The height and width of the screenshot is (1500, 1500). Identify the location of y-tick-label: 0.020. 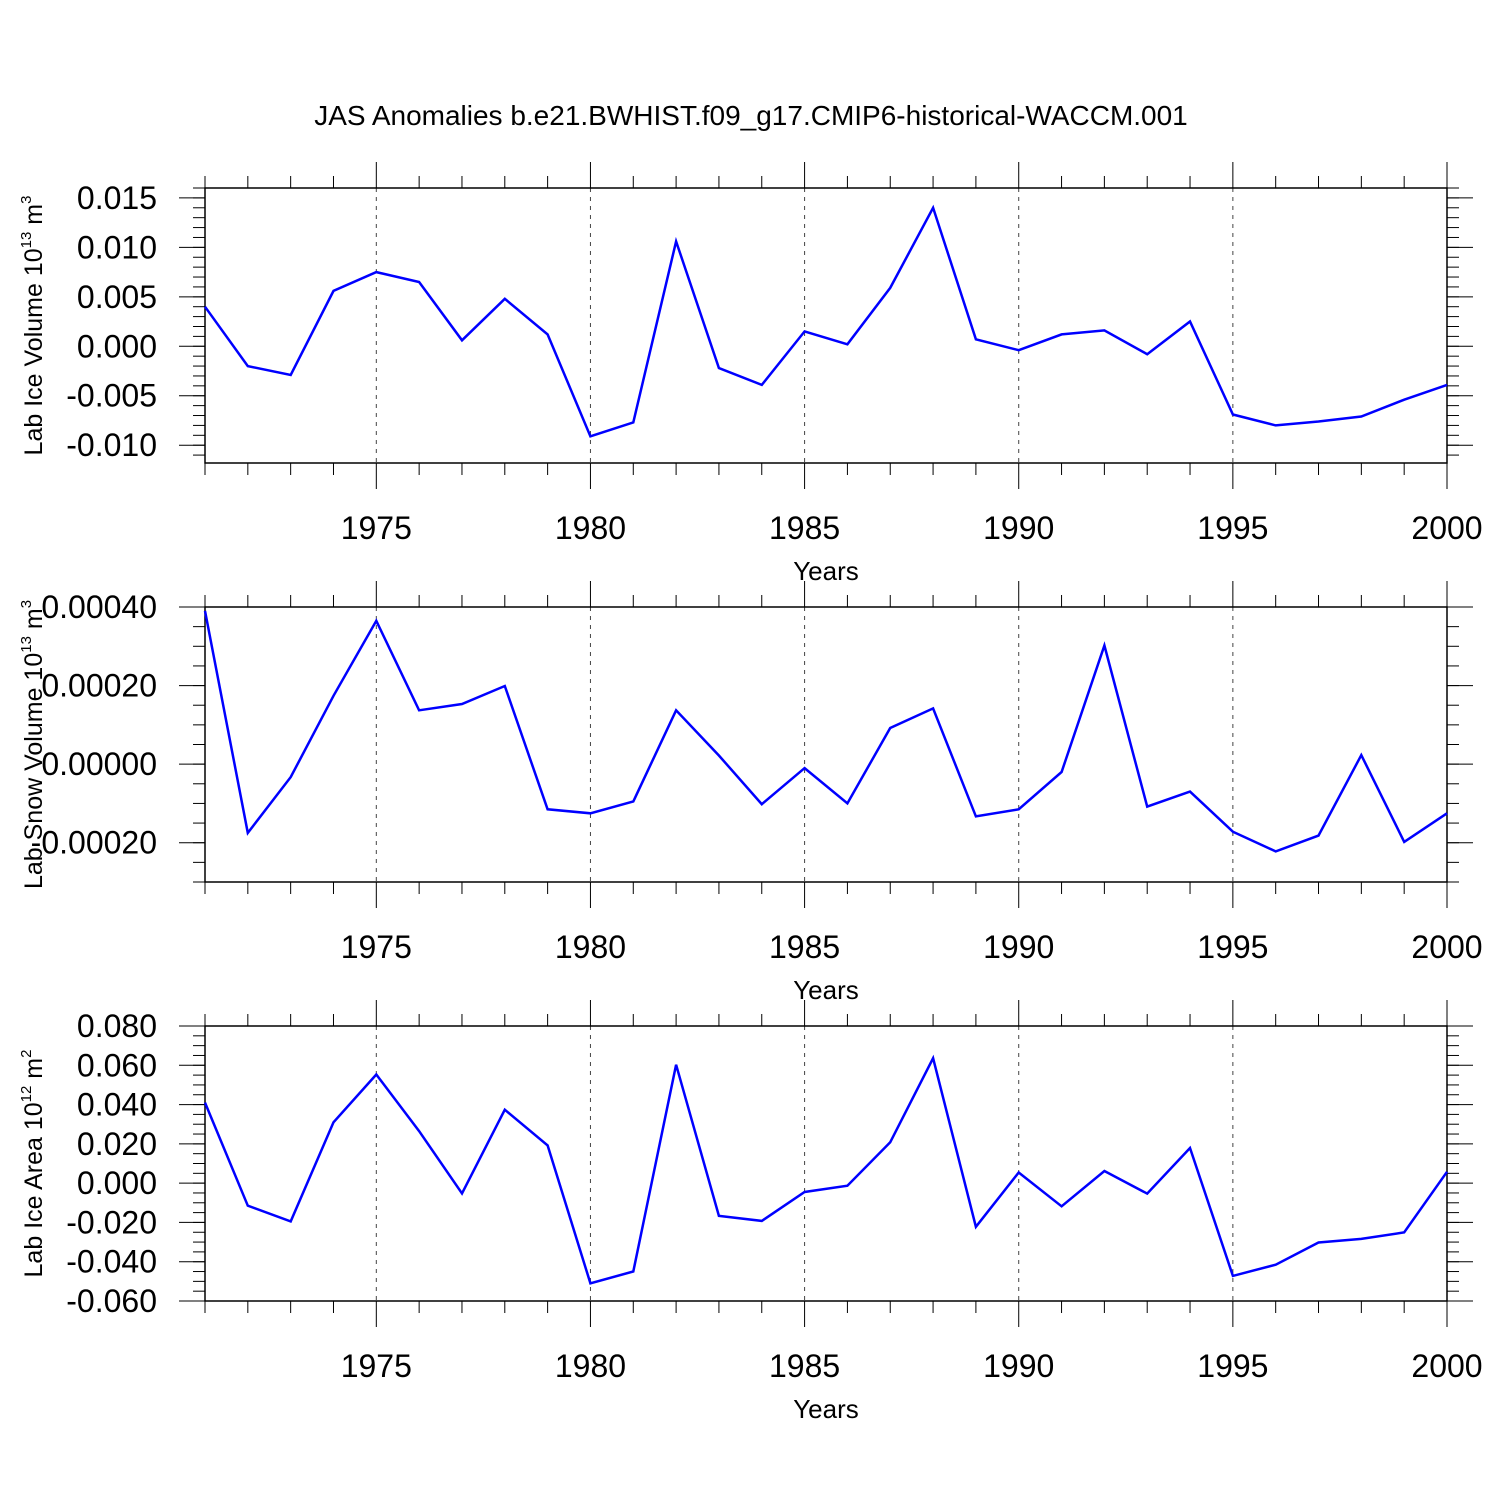
(117, 1144).